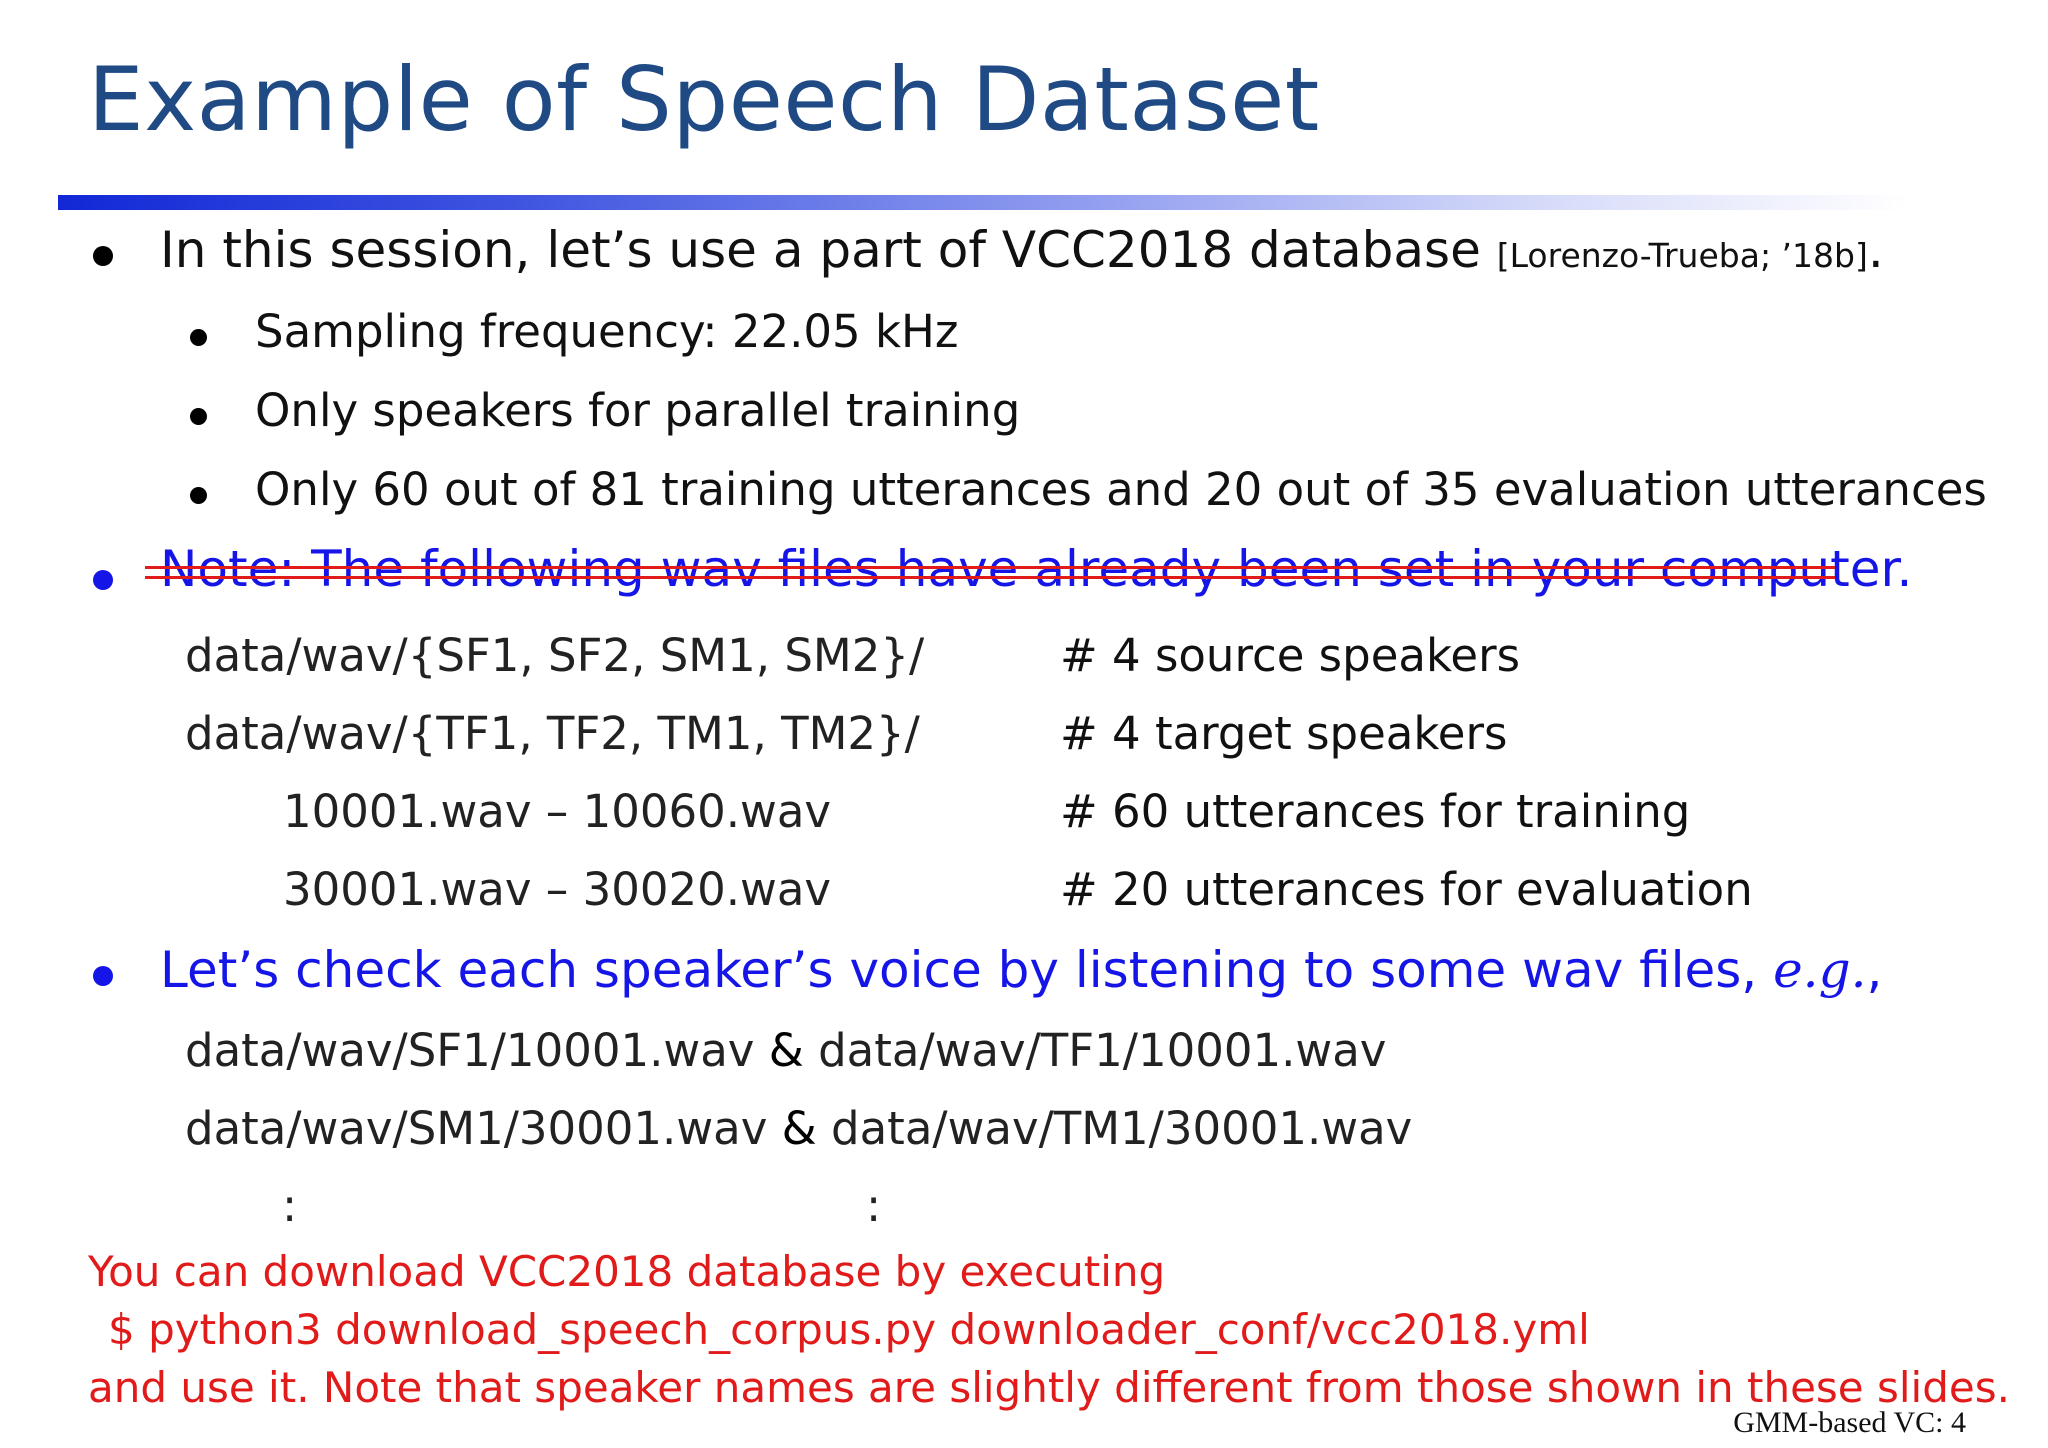 The height and width of the screenshot is (1448, 2048). What do you see at coordinates (1406, 889) in the screenshot?
I see `file-comment-evaluation: # 20 utterances for evaluation` at bounding box center [1406, 889].